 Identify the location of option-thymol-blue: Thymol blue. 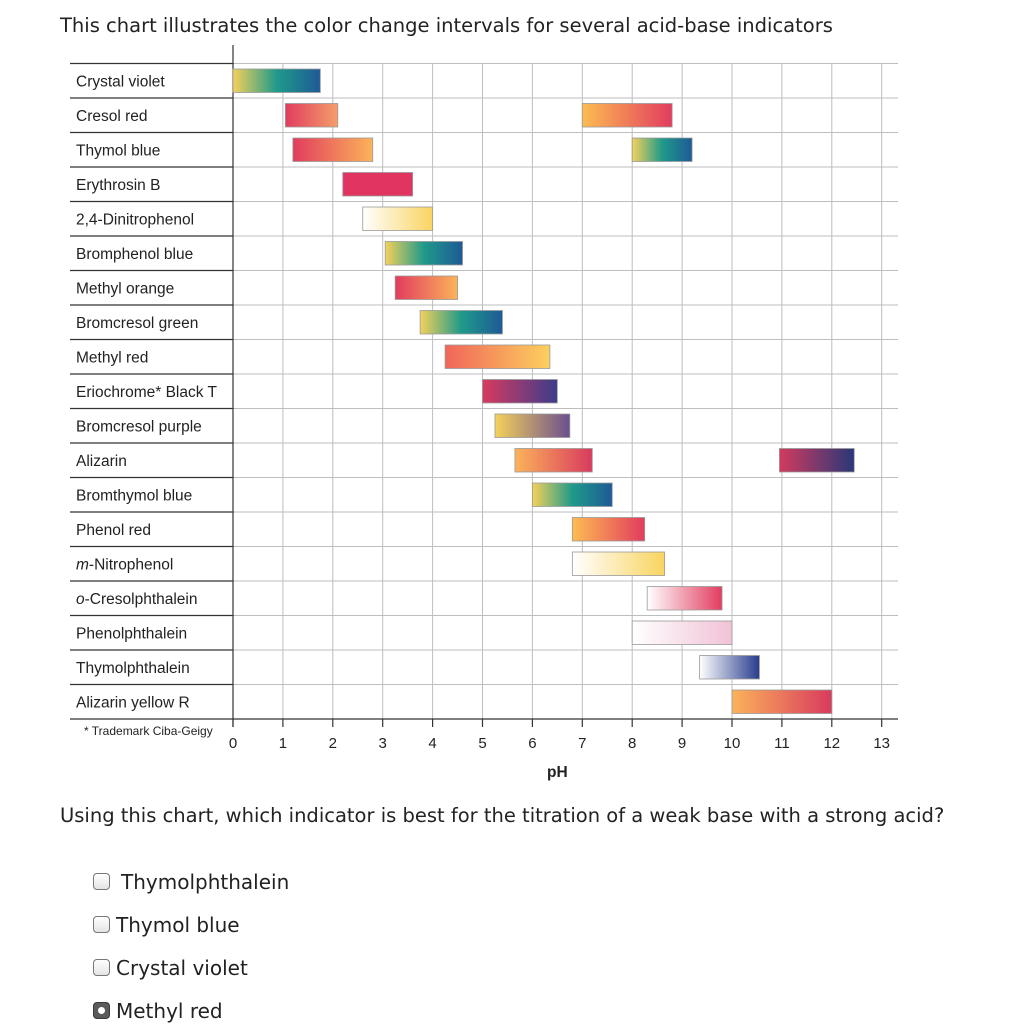
(191, 924).